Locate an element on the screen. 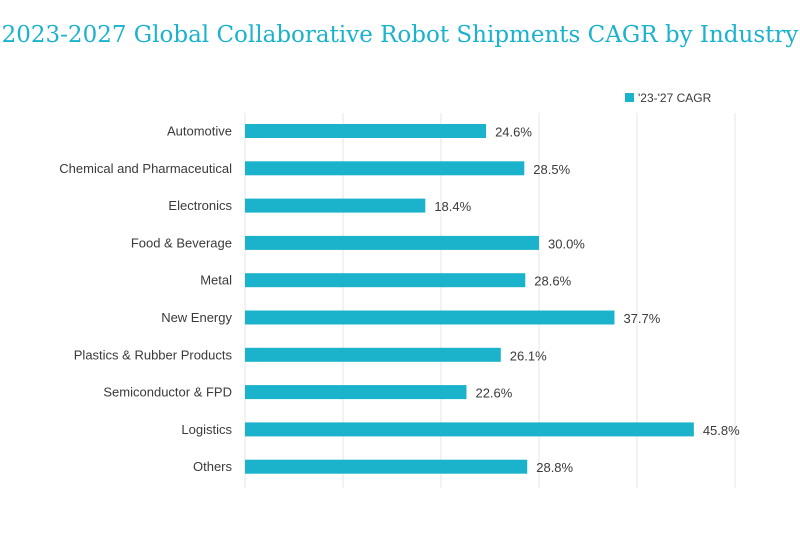 The height and width of the screenshot is (533, 800). data-label: 18.4% is located at coordinates (452, 206).